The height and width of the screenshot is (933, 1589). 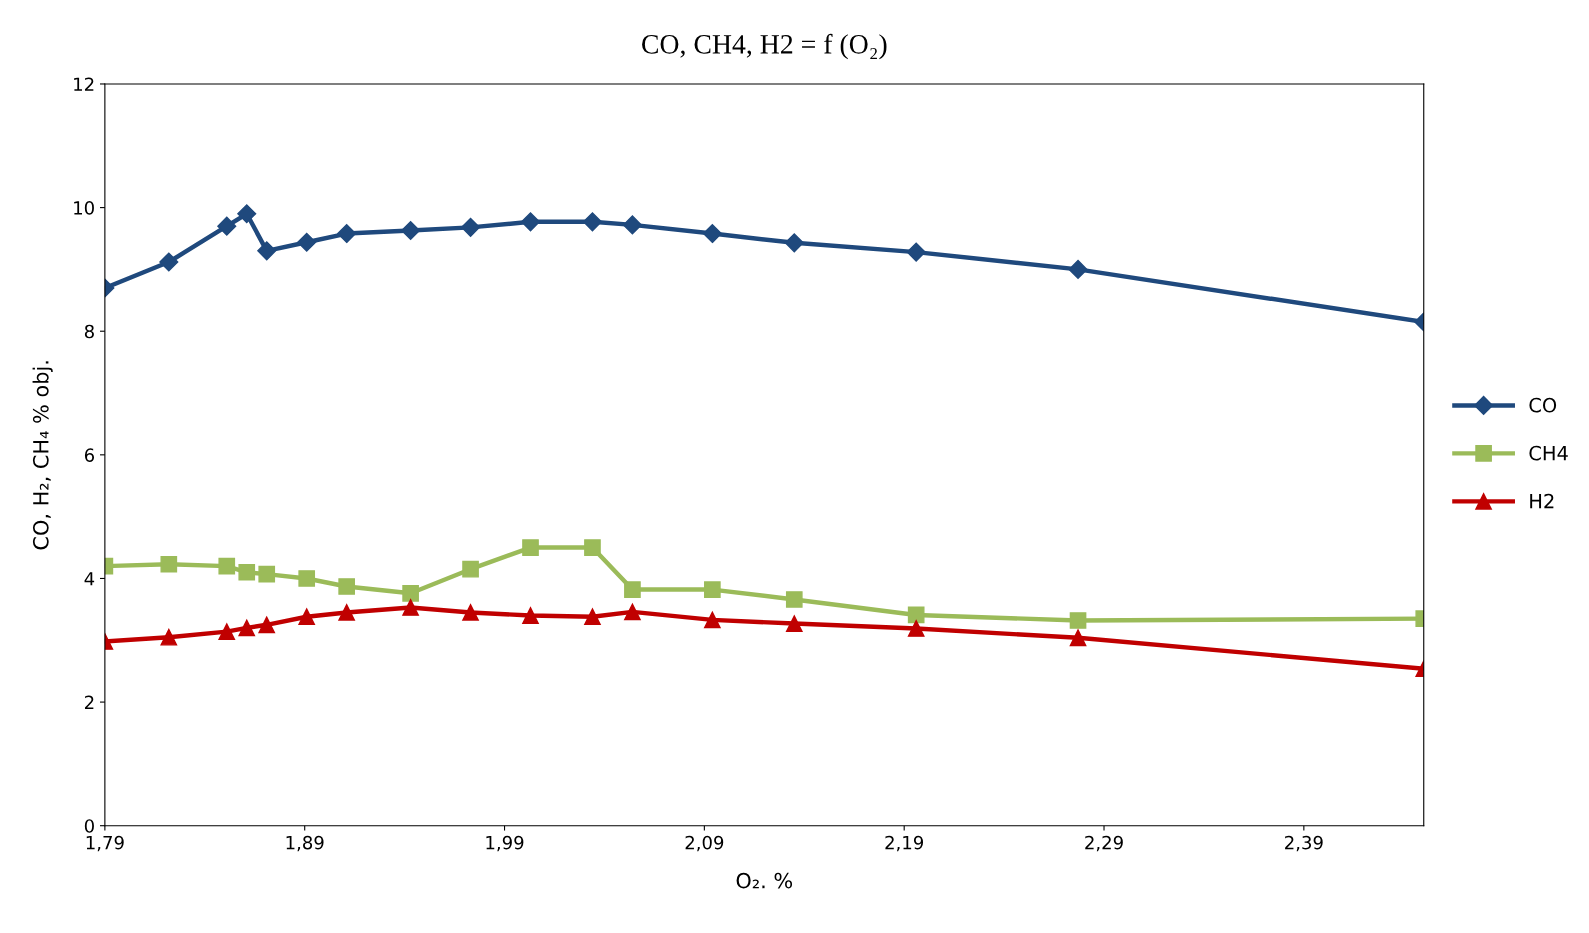 I want to click on x-tick-label: 2,29, so click(x=1104, y=843).